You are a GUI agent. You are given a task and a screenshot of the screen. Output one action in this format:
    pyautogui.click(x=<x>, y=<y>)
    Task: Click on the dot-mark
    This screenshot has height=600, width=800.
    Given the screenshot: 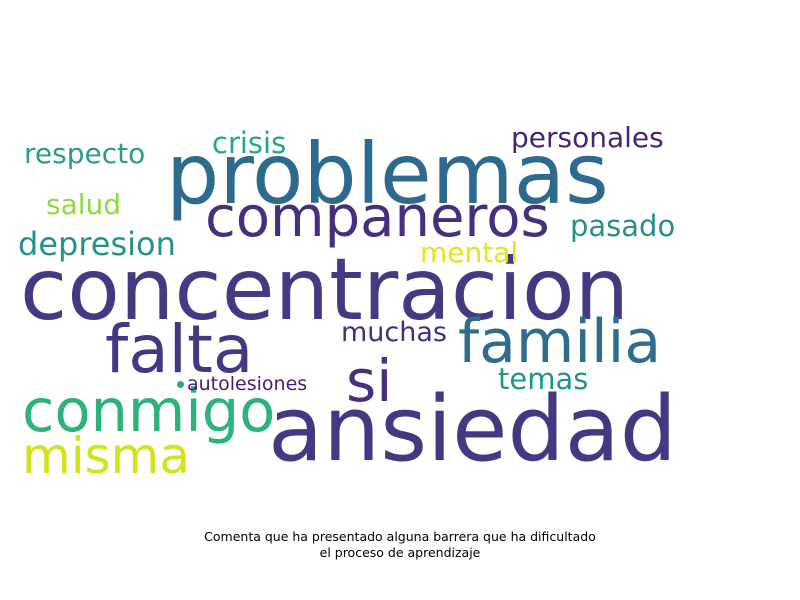 What is the action you would take?
    pyautogui.click(x=180, y=384)
    